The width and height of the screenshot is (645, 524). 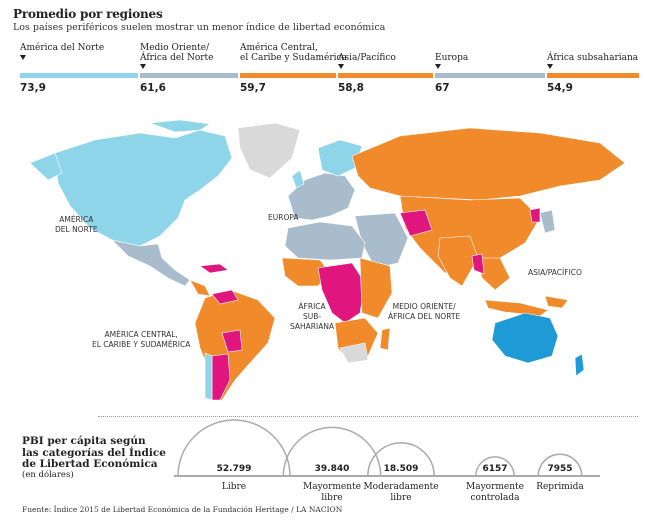 What do you see at coordinates (141, 334) in the screenshot?
I see `map-label-line: AMÉRICA CENTRAL,` at bounding box center [141, 334].